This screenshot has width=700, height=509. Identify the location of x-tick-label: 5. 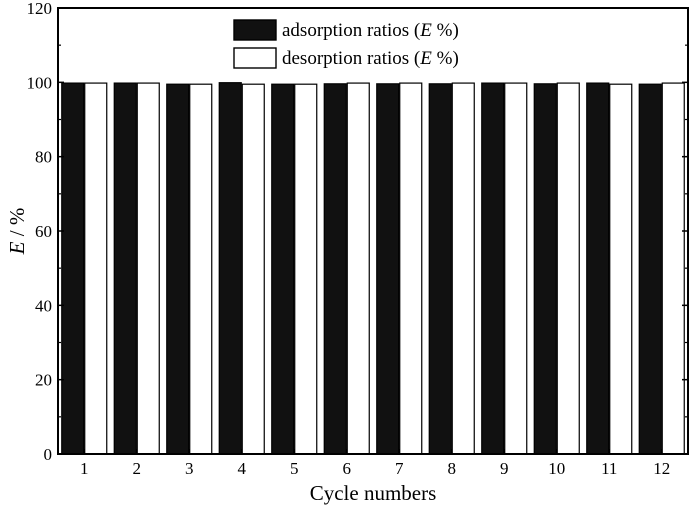
(294, 468).